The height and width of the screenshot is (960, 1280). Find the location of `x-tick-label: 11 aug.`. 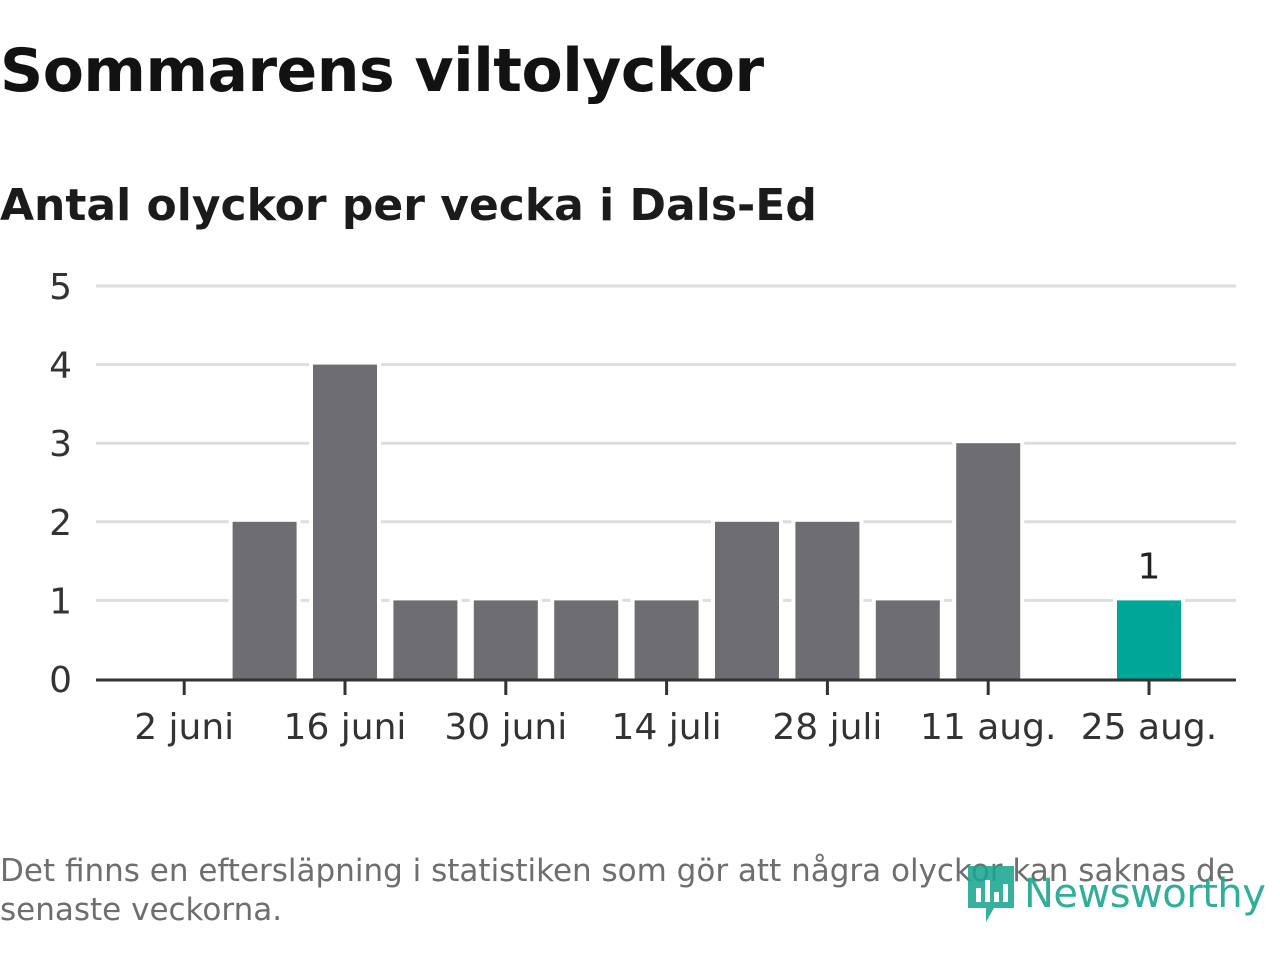

x-tick-label: 11 aug. is located at coordinates (988, 727).